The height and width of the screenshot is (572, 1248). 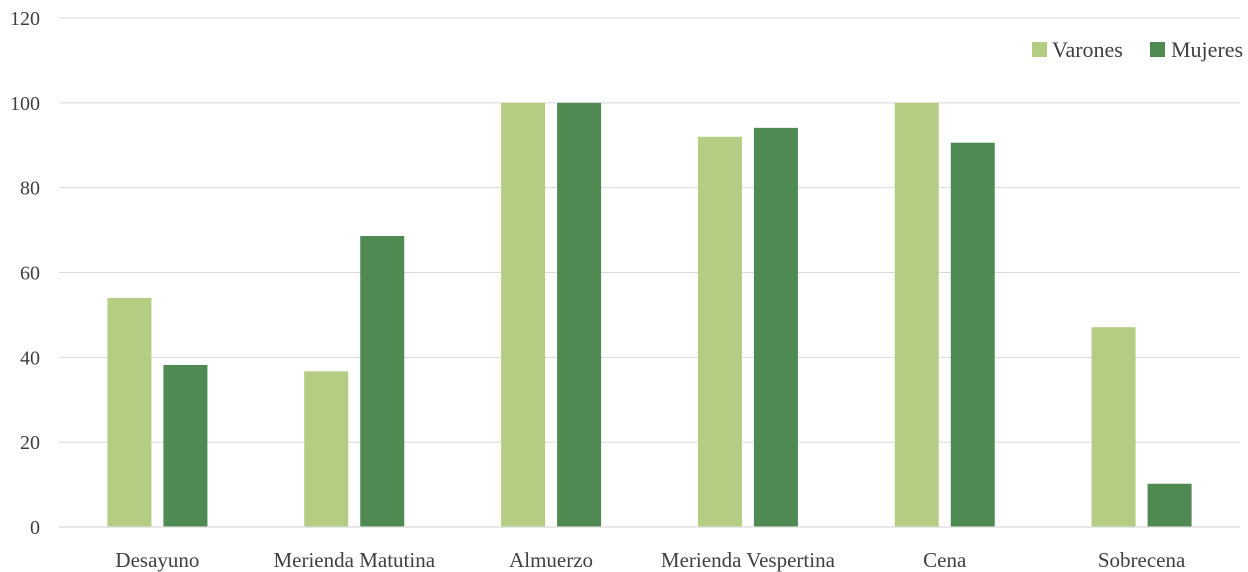 What do you see at coordinates (129, 412) in the screenshot?
I see `bar-varones-desayuno` at bounding box center [129, 412].